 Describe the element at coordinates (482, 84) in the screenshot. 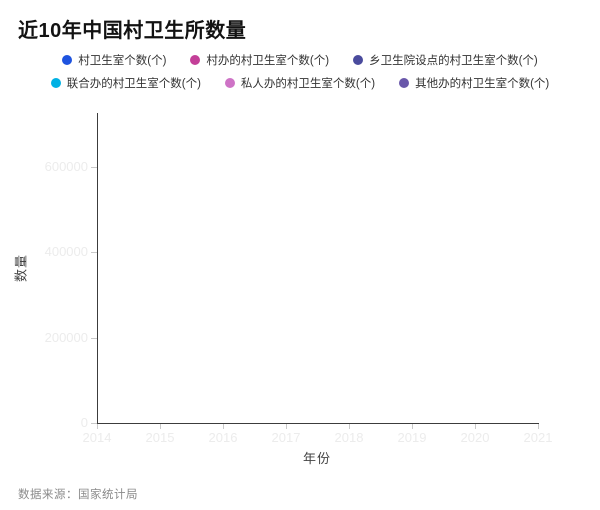

I see `legend-item-label: 其他办的村卫生室个数(个)` at that location.